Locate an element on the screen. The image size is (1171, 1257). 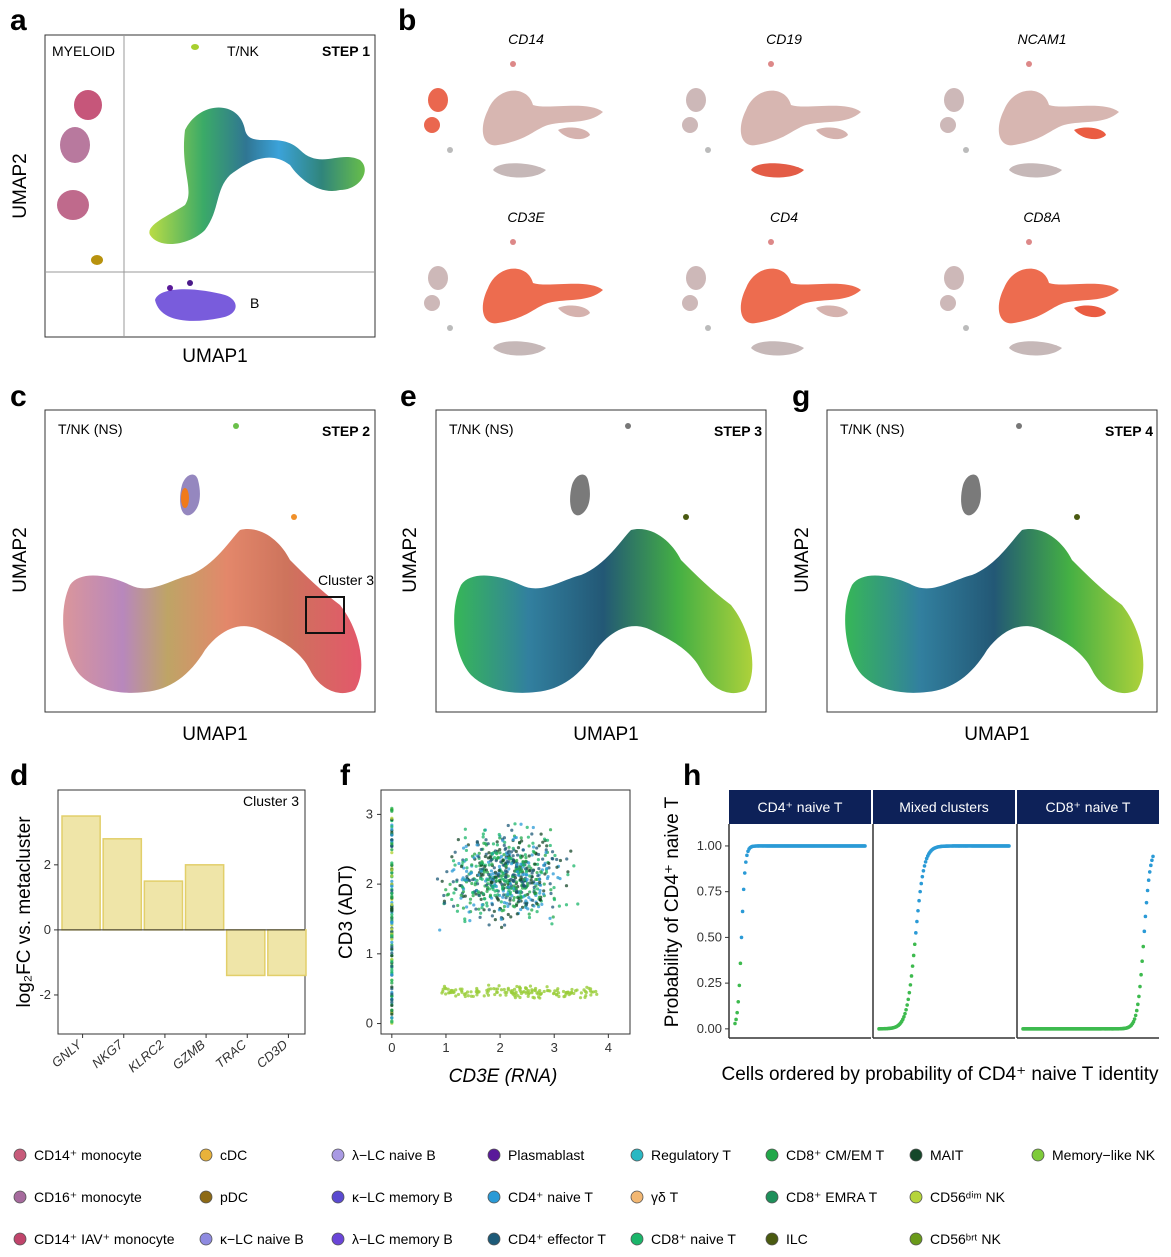
tnk-cluster is located at coordinates (257, 144).